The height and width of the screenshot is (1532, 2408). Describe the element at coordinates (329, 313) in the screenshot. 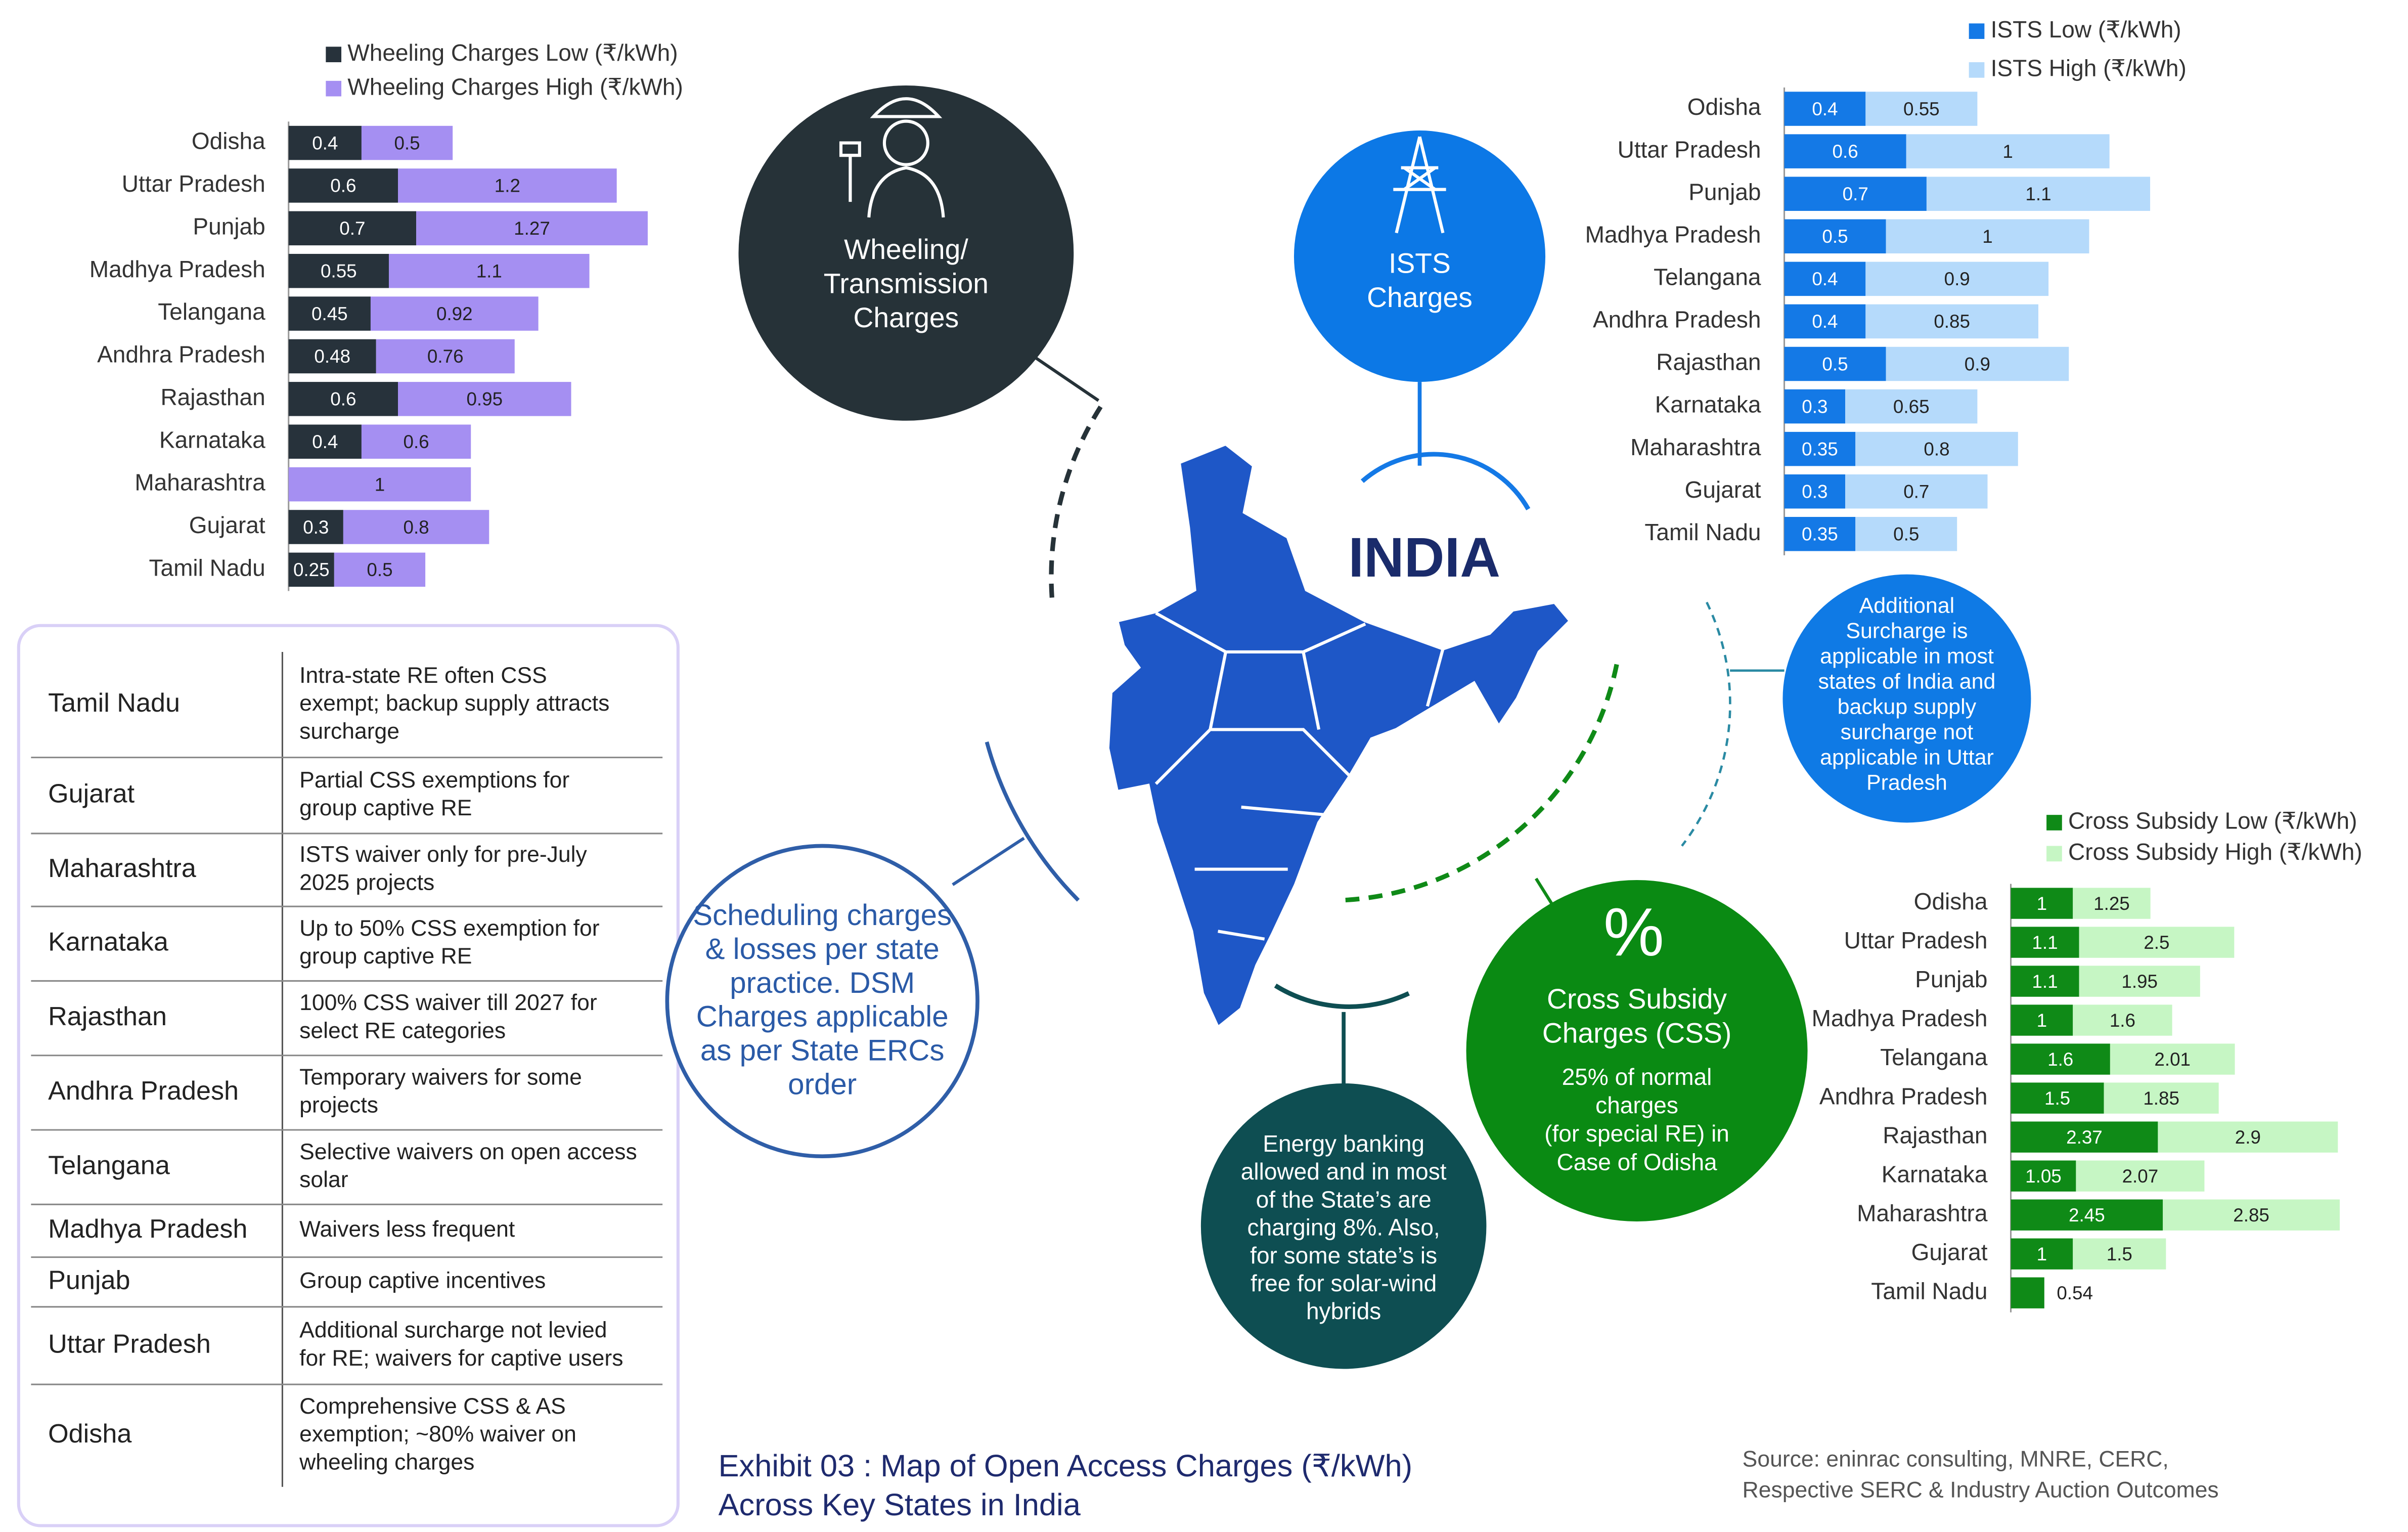

I see `value-label: 0.45` at that location.